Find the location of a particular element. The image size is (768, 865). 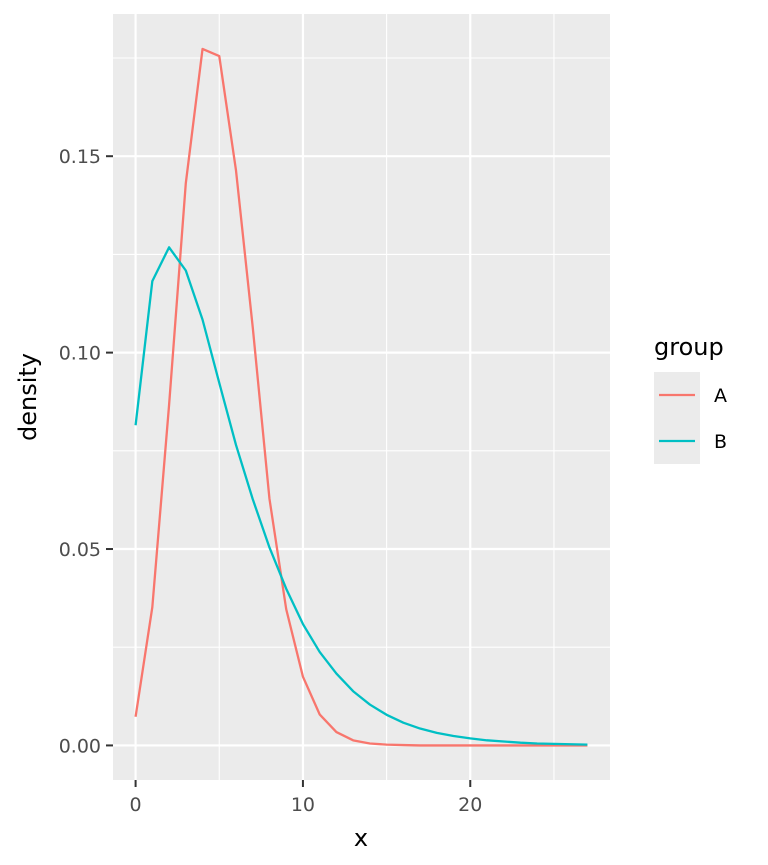

y-tick-label: 0.00 is located at coordinates (80, 746).